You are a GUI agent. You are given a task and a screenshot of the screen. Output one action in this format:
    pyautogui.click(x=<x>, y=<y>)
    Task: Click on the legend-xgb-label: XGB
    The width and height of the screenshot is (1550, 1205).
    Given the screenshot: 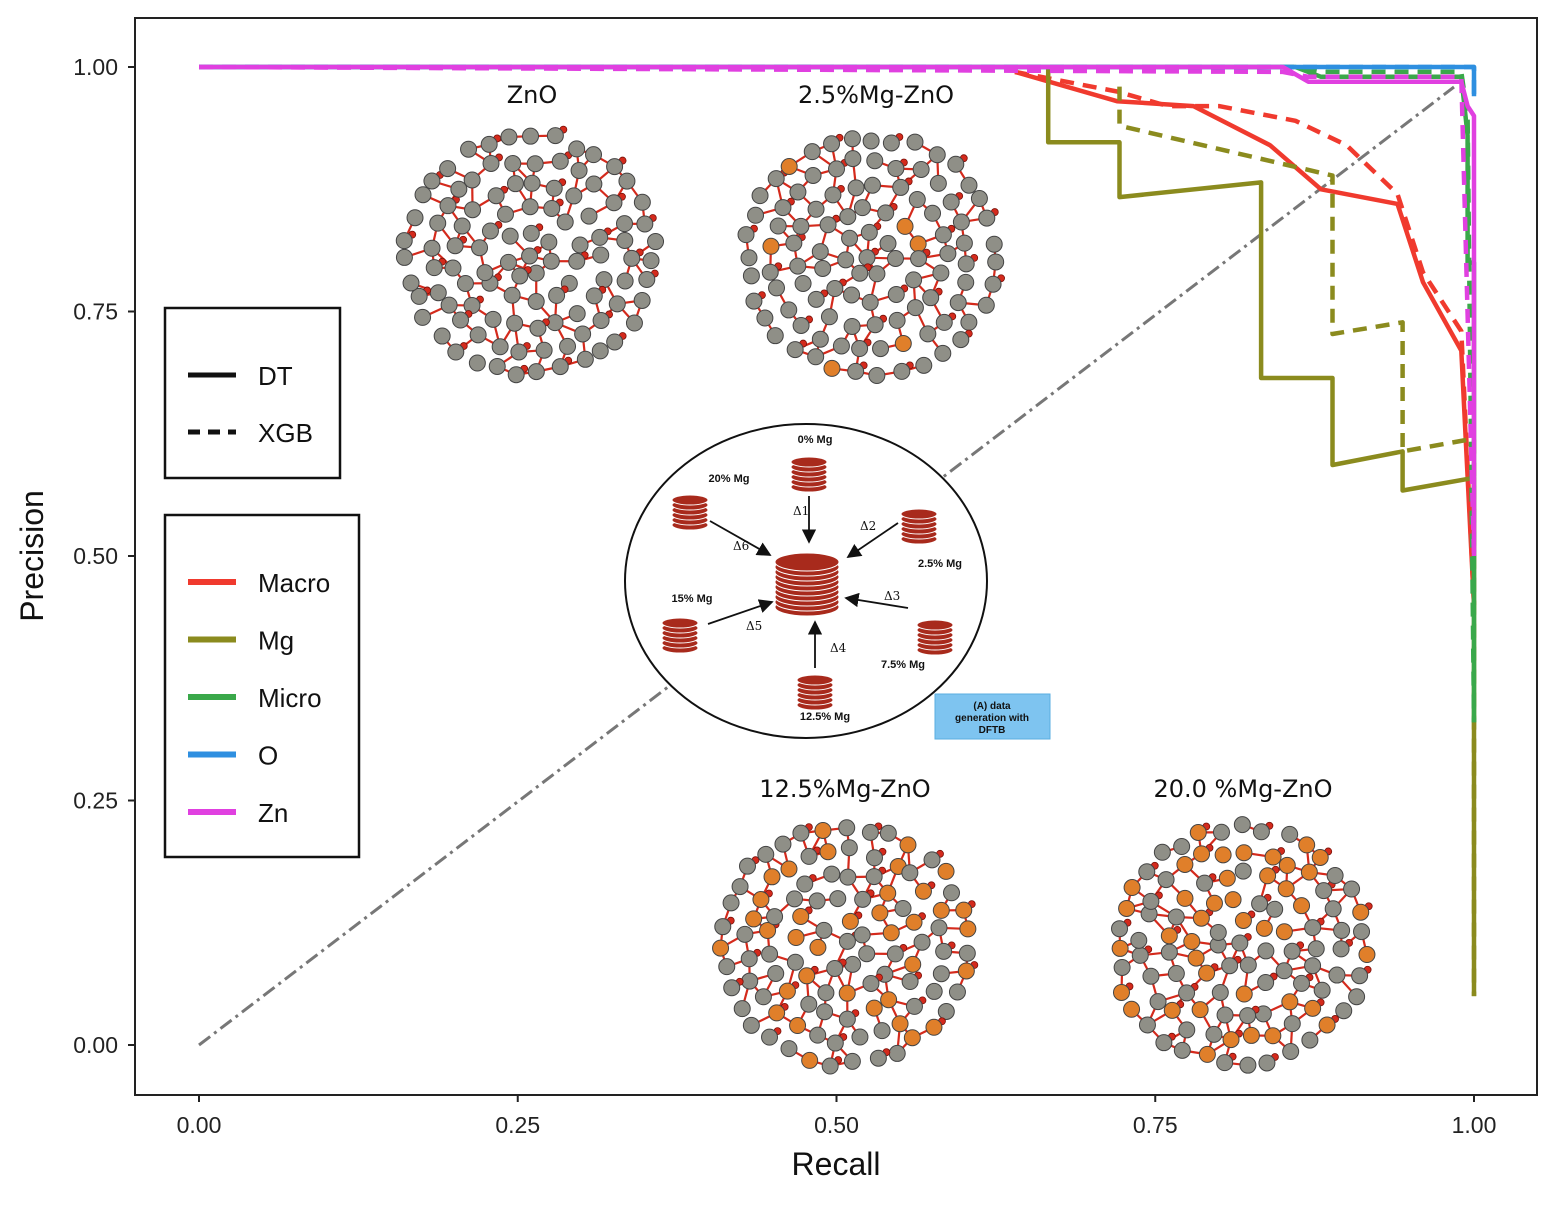 What is the action you would take?
    pyautogui.click(x=285, y=433)
    